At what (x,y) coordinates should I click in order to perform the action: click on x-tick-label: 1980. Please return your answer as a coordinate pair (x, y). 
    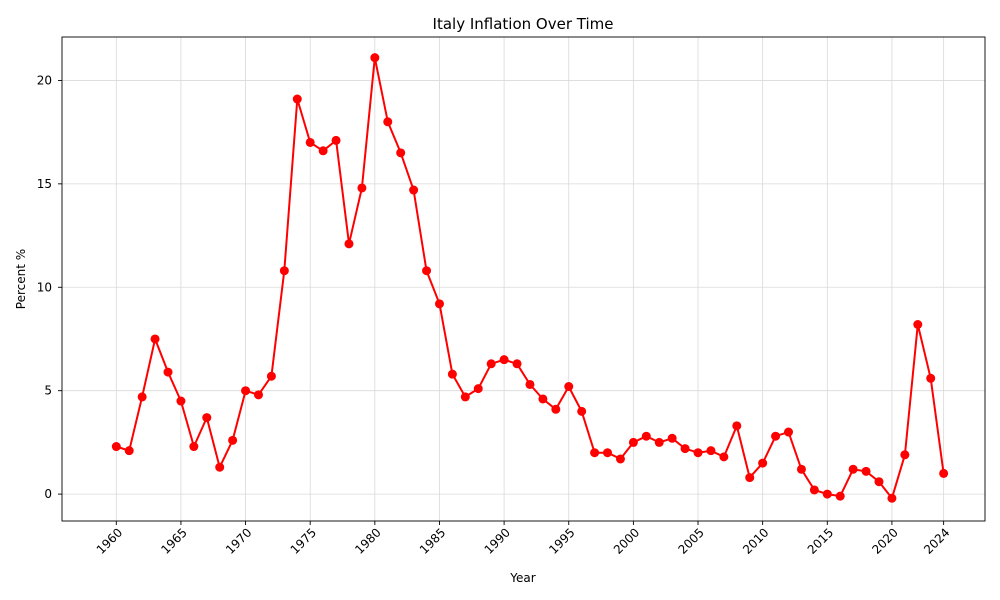
    Looking at the image, I should click on (367, 540).